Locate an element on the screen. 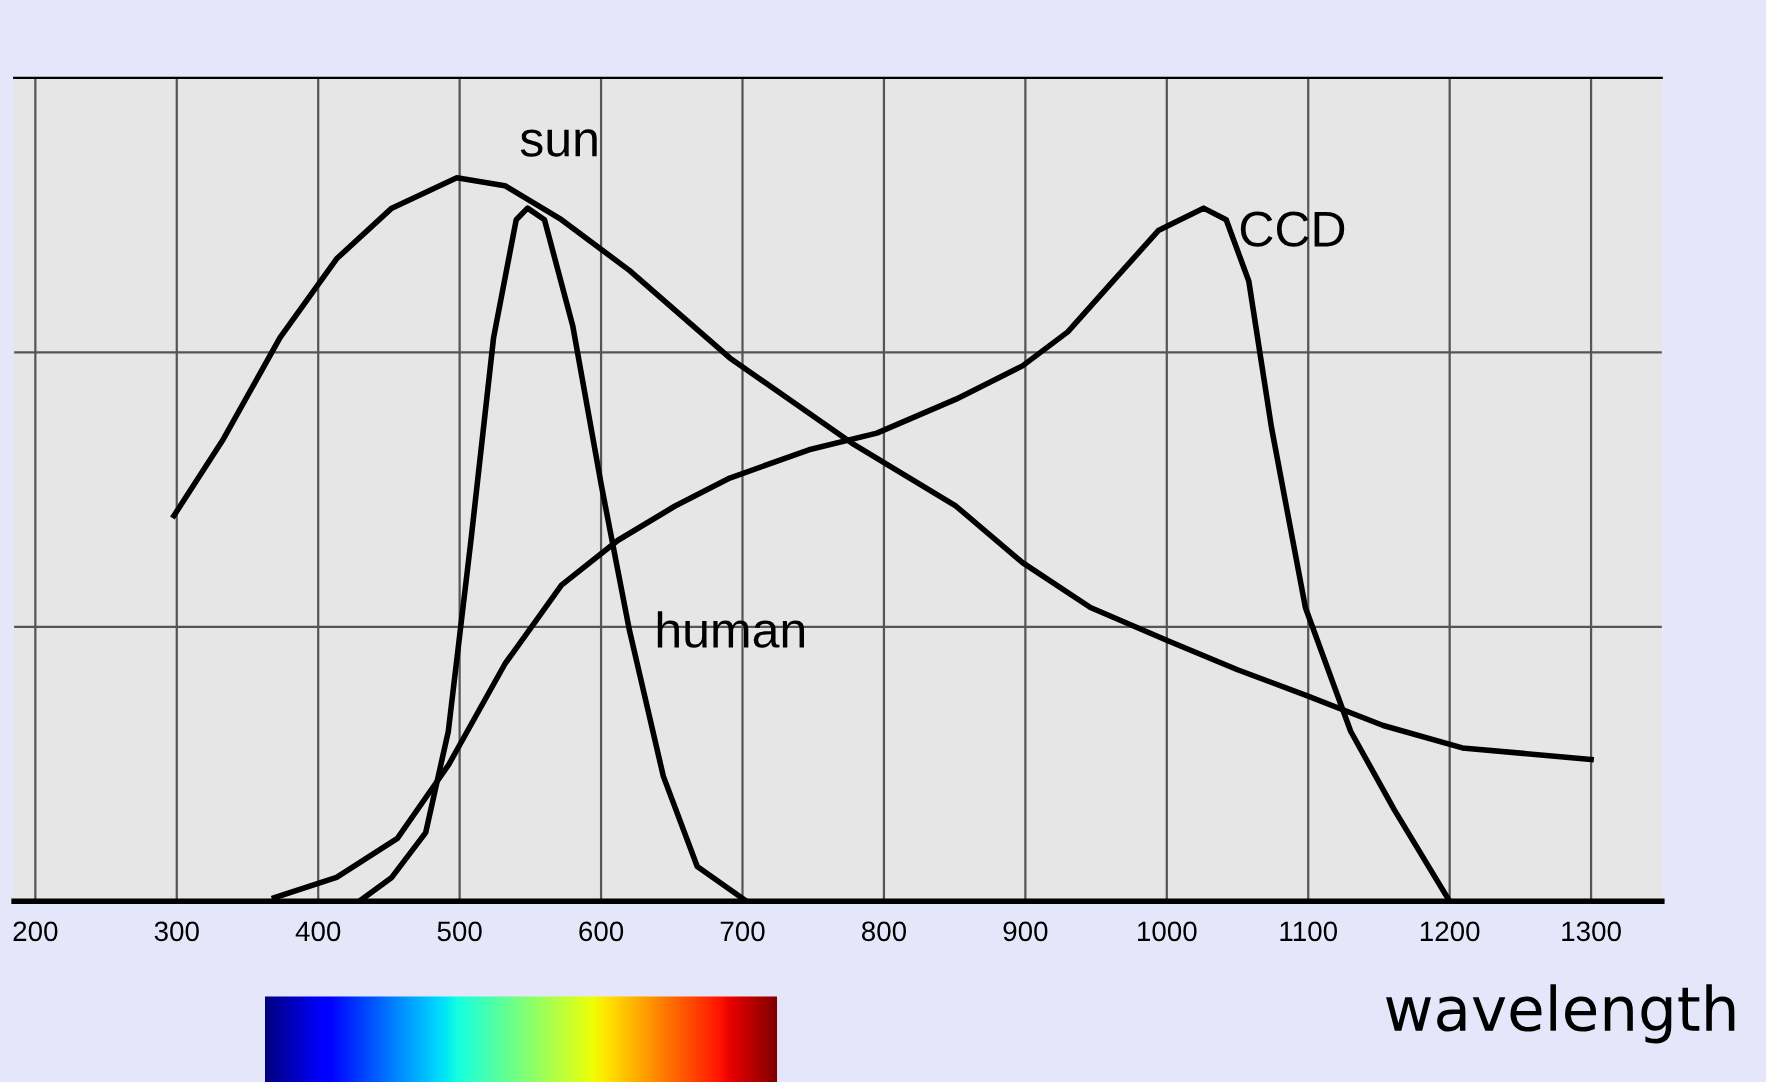  x-tick-label: 1300 is located at coordinates (1591, 931).